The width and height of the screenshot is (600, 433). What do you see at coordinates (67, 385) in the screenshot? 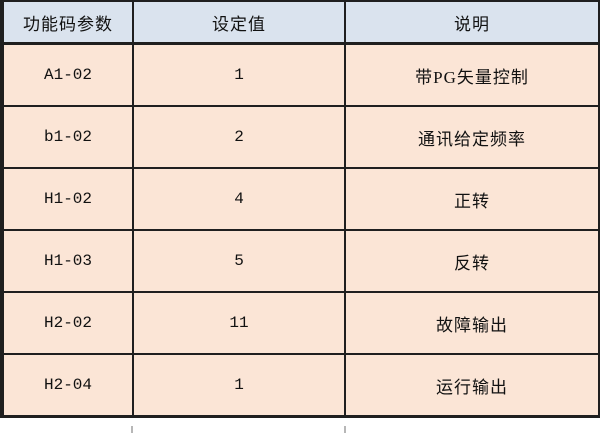
I see `param-code-cell: H2-04` at bounding box center [67, 385].